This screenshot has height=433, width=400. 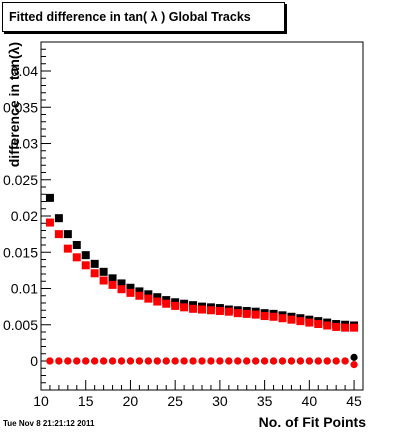 I want to click on x-tick-label: 20, so click(x=131, y=401).